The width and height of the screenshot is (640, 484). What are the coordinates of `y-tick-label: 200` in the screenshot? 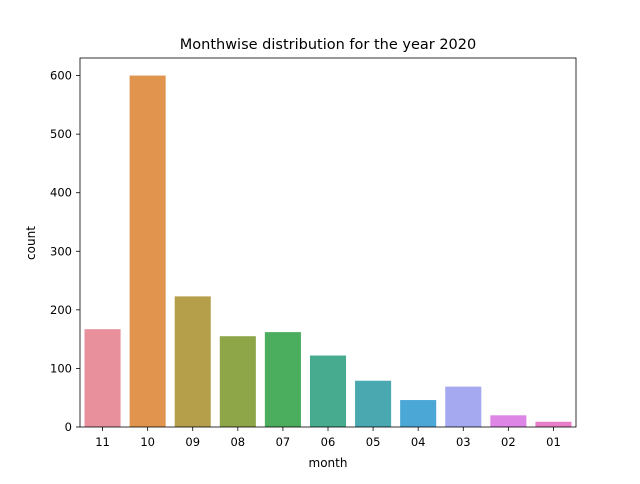 It's located at (61, 310).